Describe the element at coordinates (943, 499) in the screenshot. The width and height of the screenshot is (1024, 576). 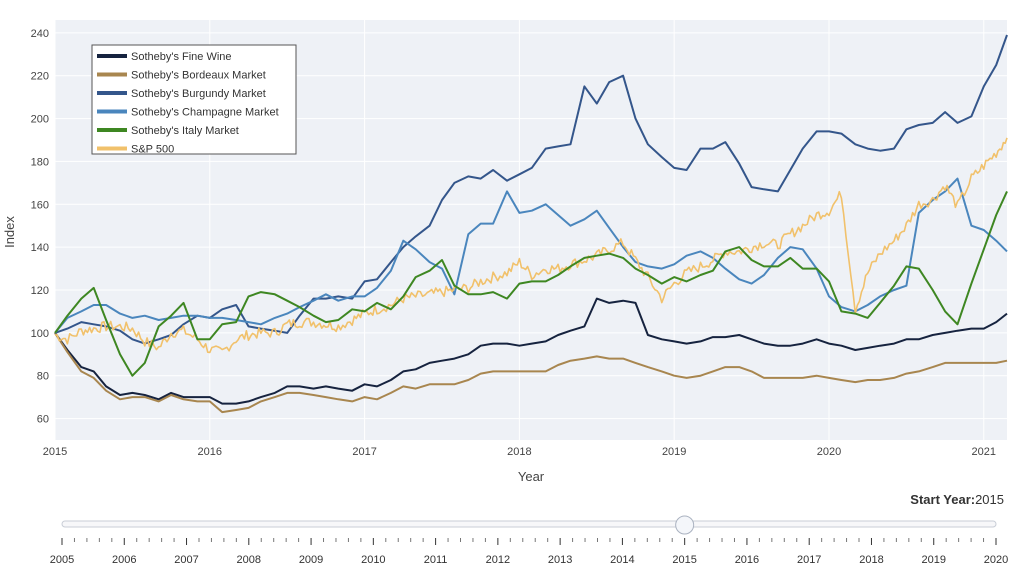
I see `start-year-label: Start Year:` at that location.